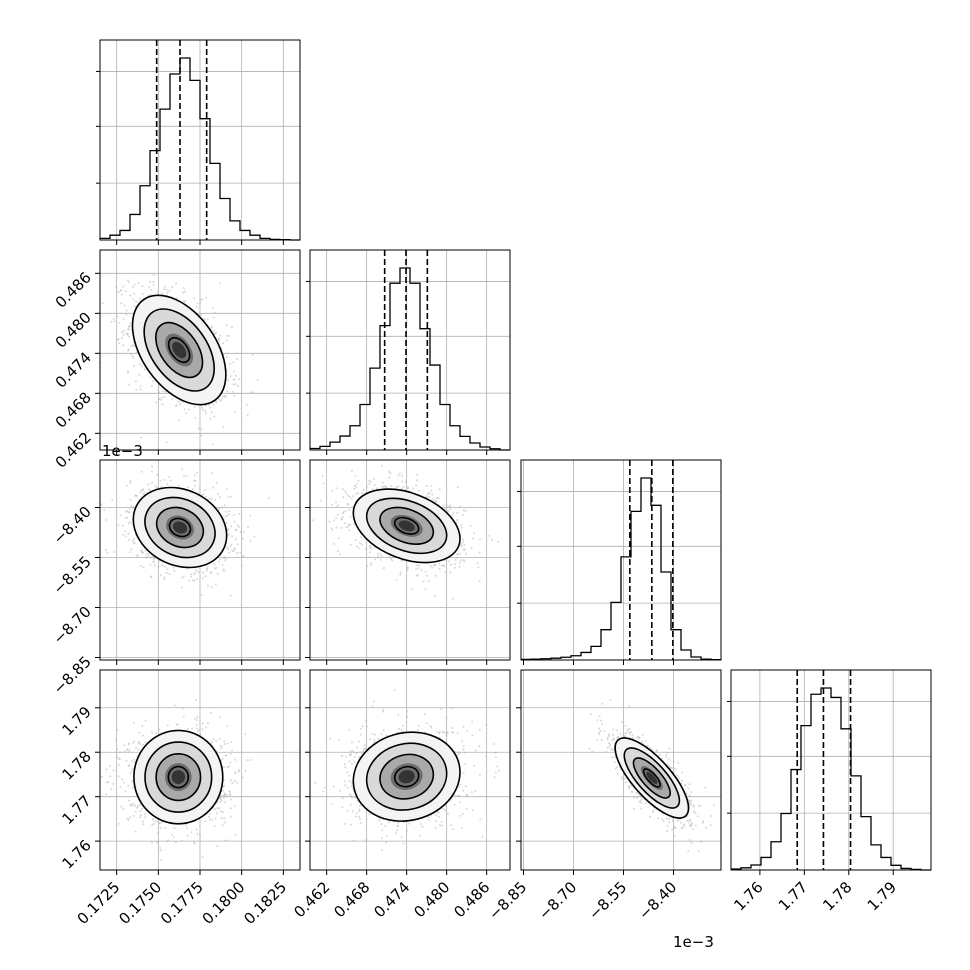 The image size is (970, 970). I want to click on panel-frame, so click(410, 350).